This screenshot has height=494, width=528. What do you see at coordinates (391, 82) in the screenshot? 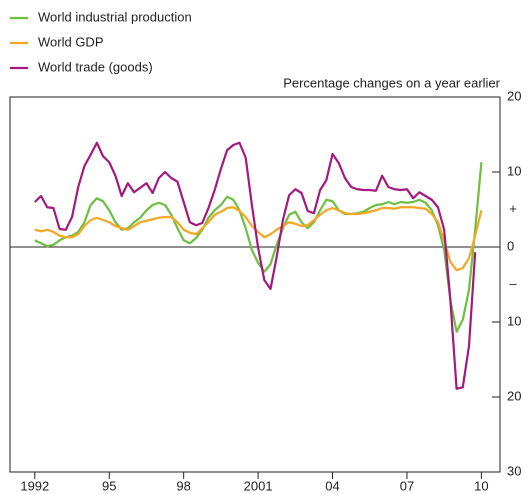
I see `axis-label: Percentage changes on a year earlier` at bounding box center [391, 82].